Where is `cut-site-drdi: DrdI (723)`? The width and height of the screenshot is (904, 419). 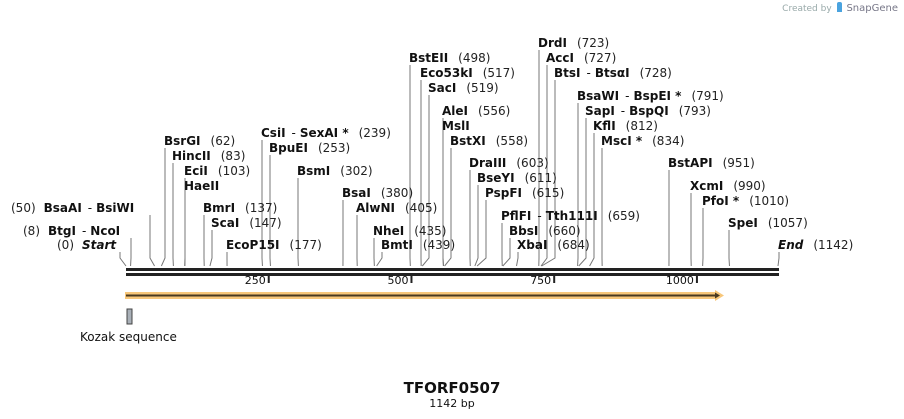
cut-site-drdi: DrdI (723) is located at coordinates (573, 43).